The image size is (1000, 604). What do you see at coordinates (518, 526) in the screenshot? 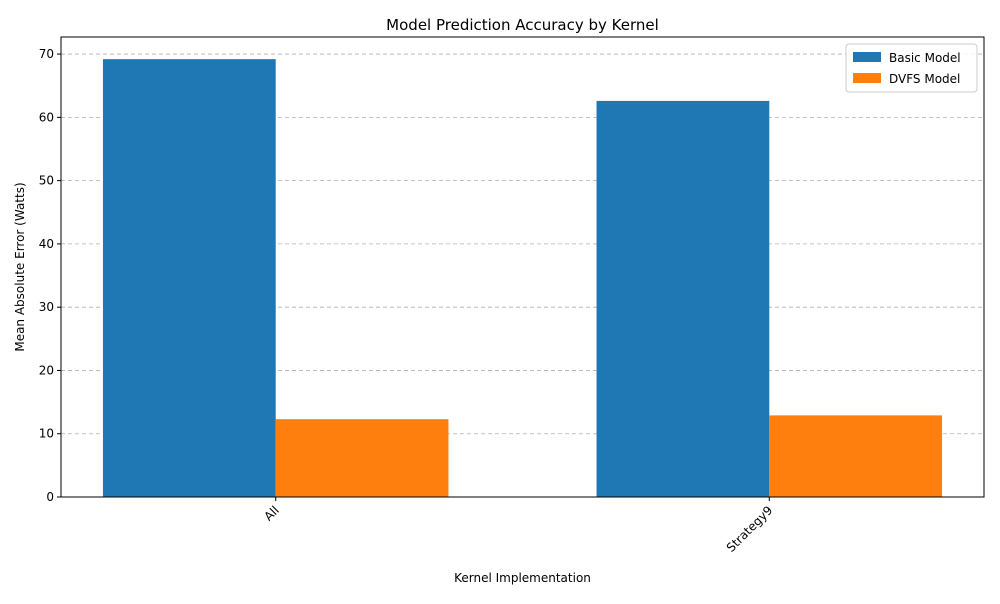
I see `x-axis: All Strategy9` at bounding box center [518, 526].